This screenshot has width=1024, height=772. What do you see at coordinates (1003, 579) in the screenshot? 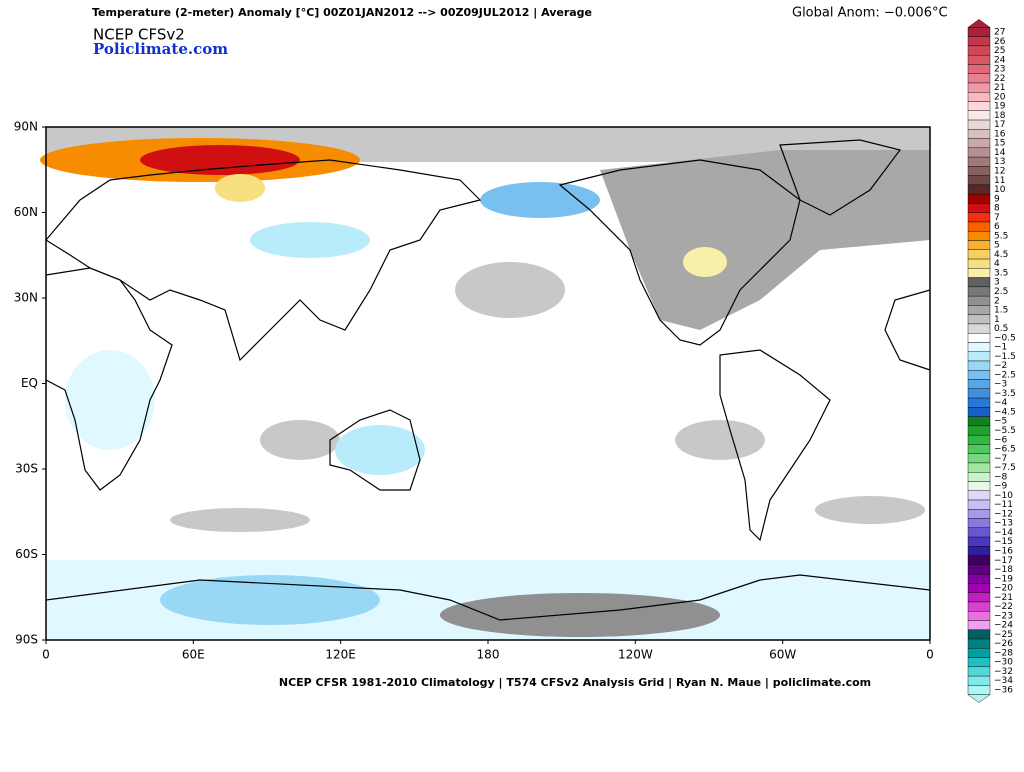
I see `colorbar-label: −19` at bounding box center [1003, 579].